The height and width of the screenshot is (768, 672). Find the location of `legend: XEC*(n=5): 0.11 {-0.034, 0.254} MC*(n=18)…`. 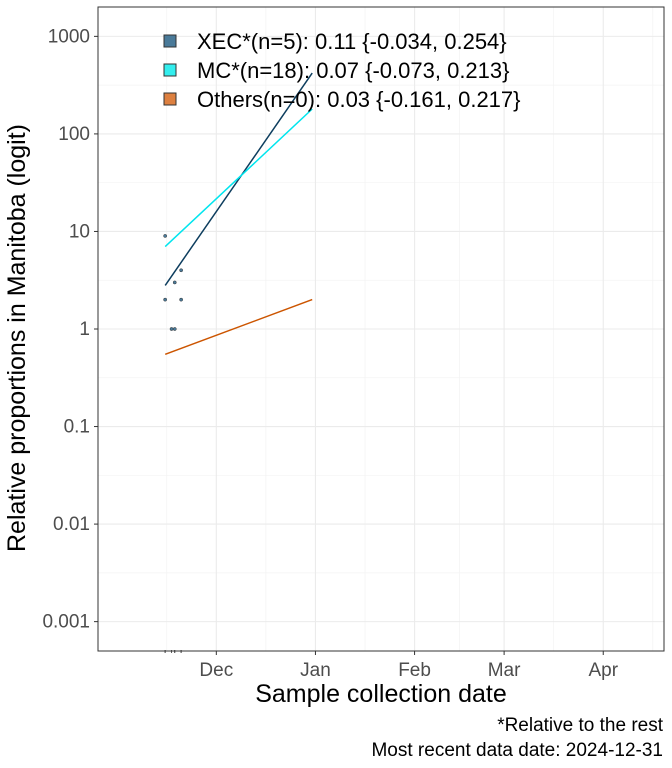

legend: XEC*(n=5): 0.11 {-0.034, 0.254} MC*(n=18)… is located at coordinates (342, 70).